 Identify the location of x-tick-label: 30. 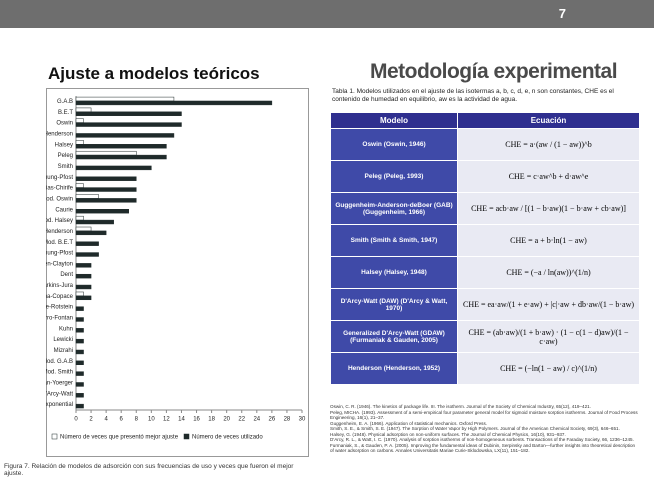
(302, 420).